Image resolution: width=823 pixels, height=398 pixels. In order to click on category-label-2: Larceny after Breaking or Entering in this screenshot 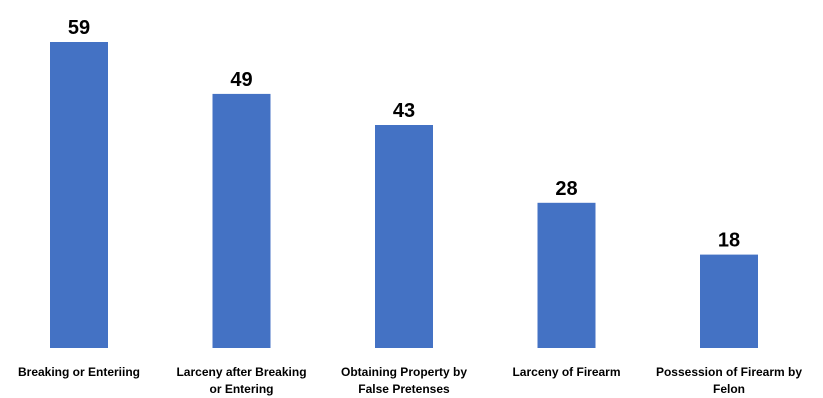, I will do `click(241, 380)`.